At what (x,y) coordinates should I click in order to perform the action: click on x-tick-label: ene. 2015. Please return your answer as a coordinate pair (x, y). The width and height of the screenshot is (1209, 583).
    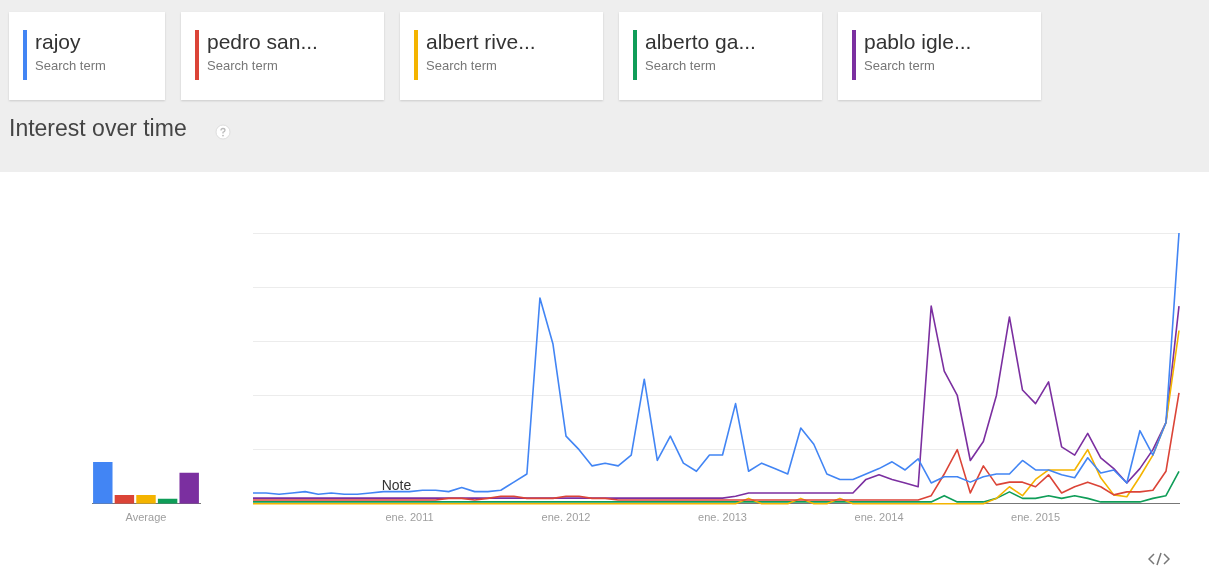
    Looking at the image, I should click on (1035, 517).